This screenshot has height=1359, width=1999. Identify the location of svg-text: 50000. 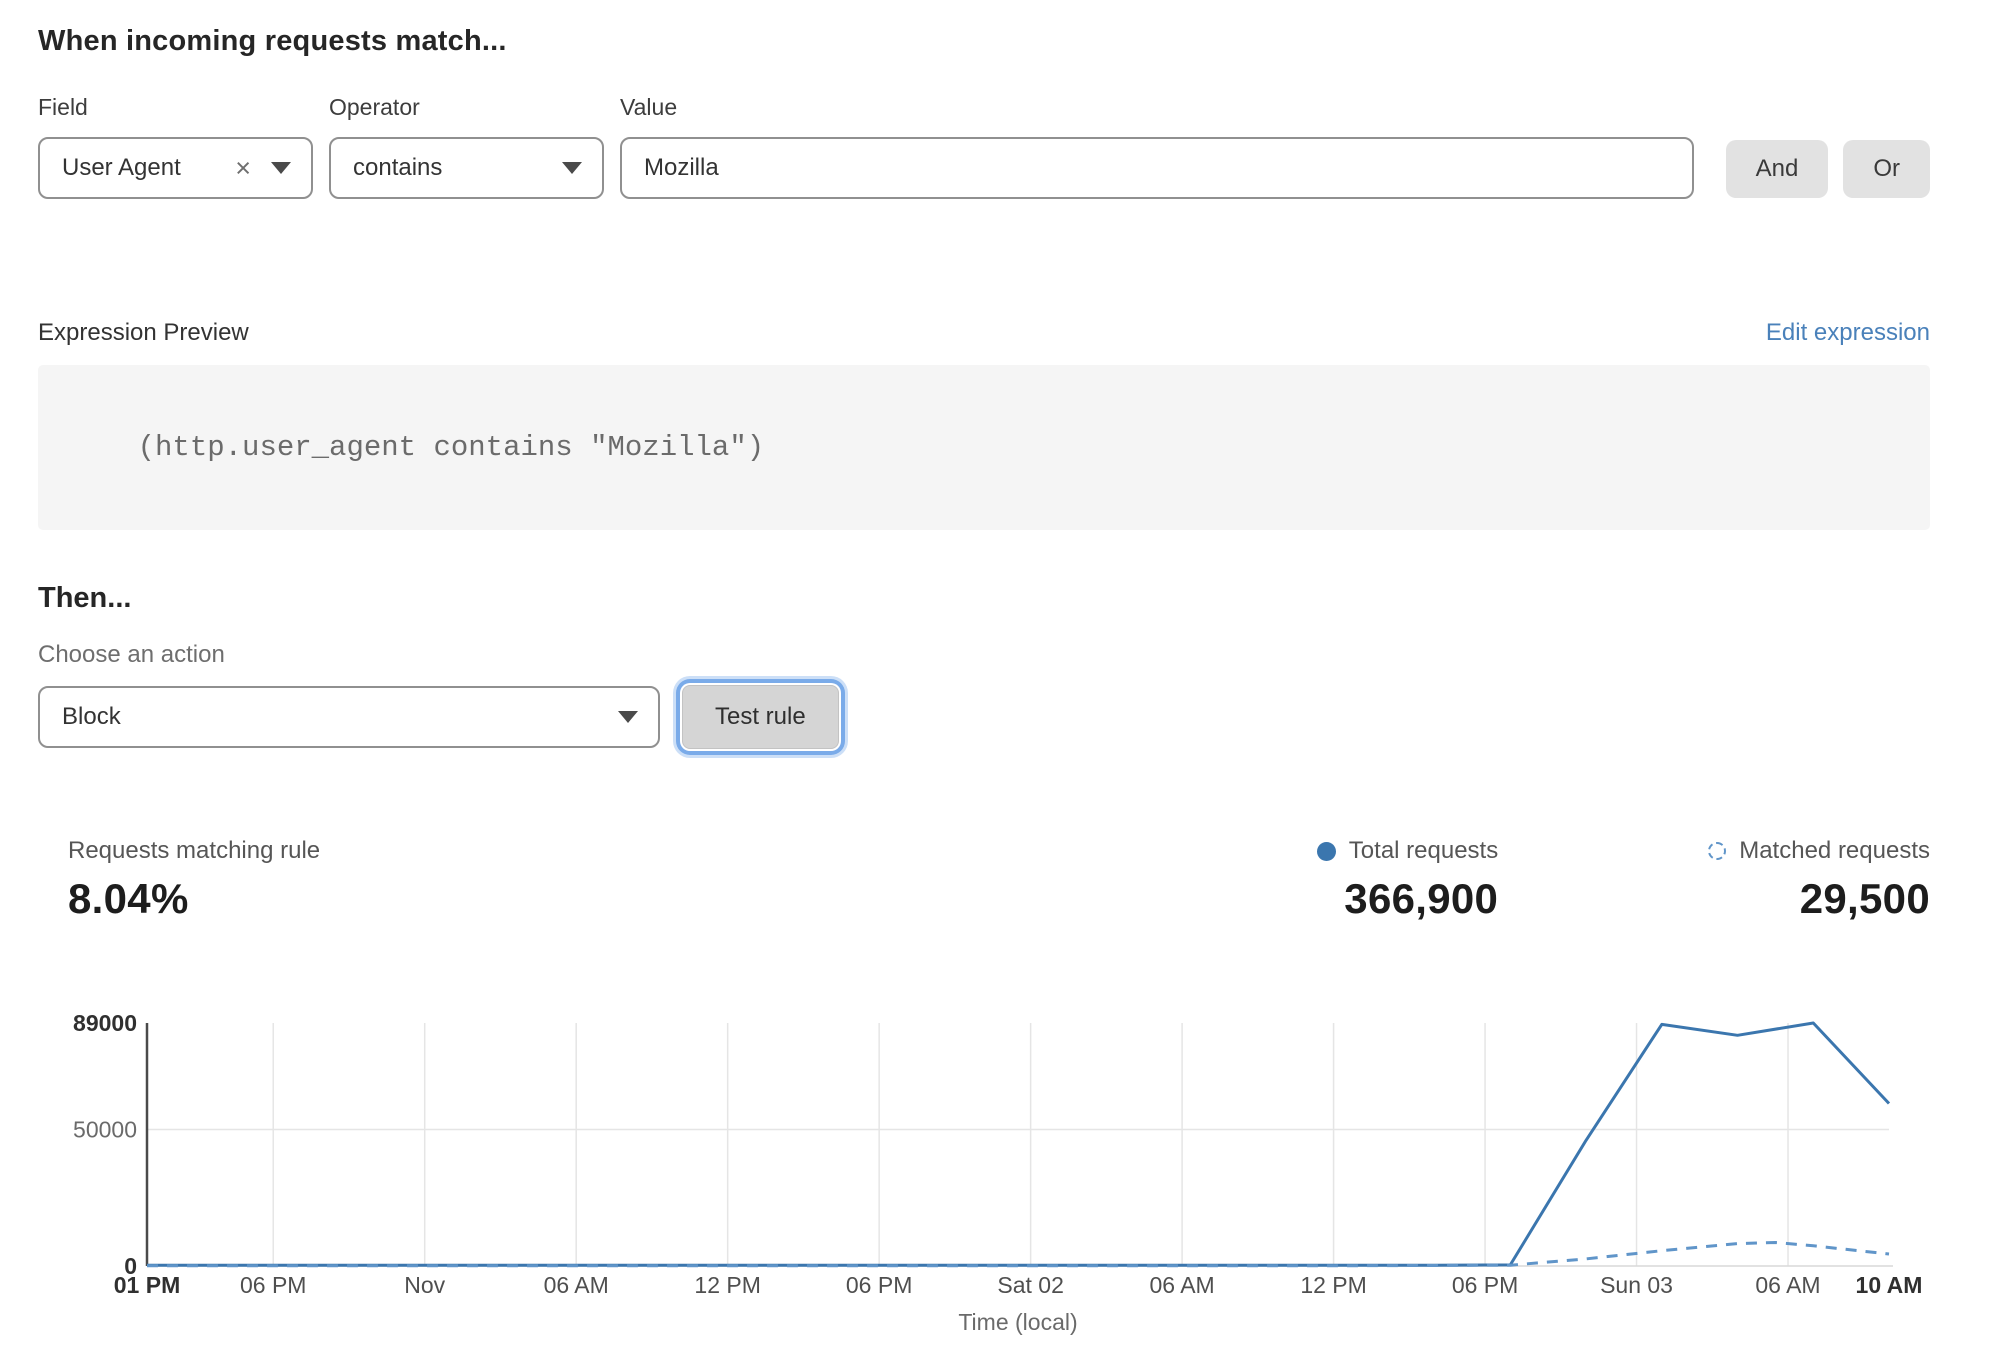
(105, 1129).